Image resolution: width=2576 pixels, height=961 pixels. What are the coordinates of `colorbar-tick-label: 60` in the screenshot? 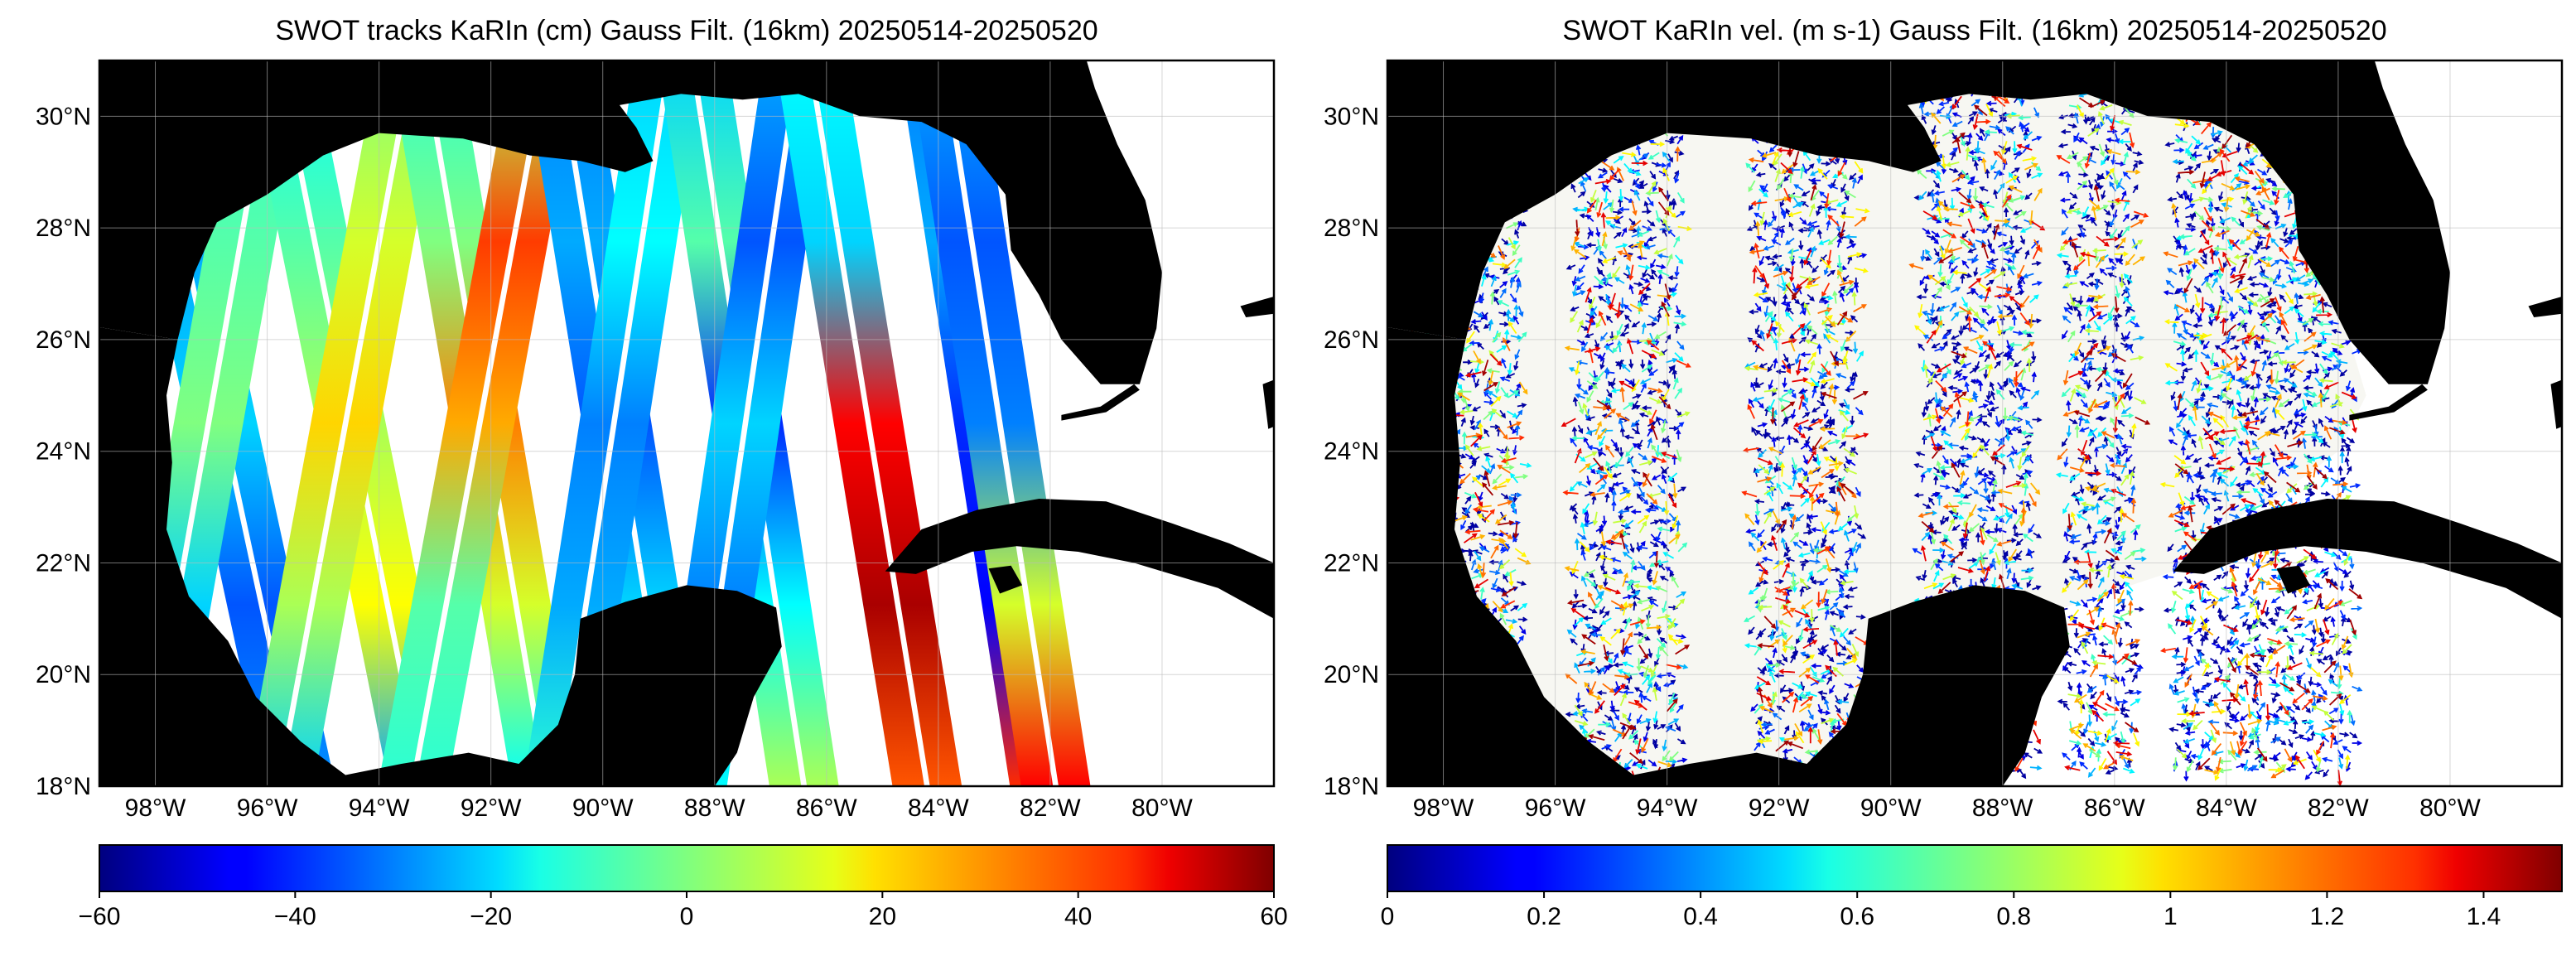 It's located at (1273, 916).